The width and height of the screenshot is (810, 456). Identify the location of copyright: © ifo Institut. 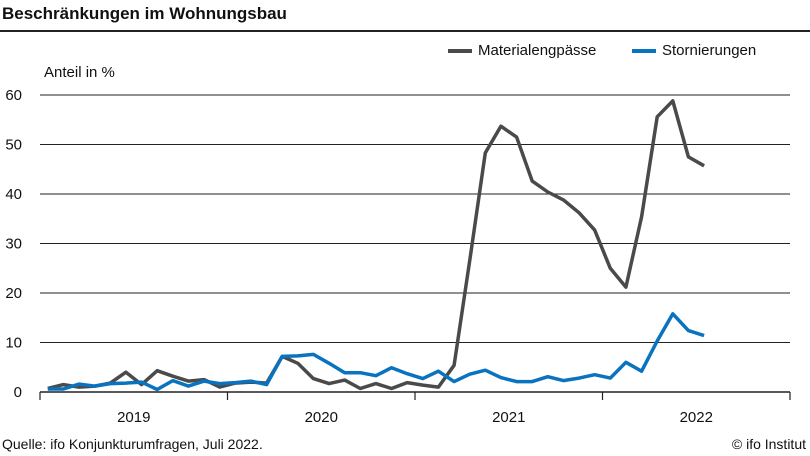
(768, 444).